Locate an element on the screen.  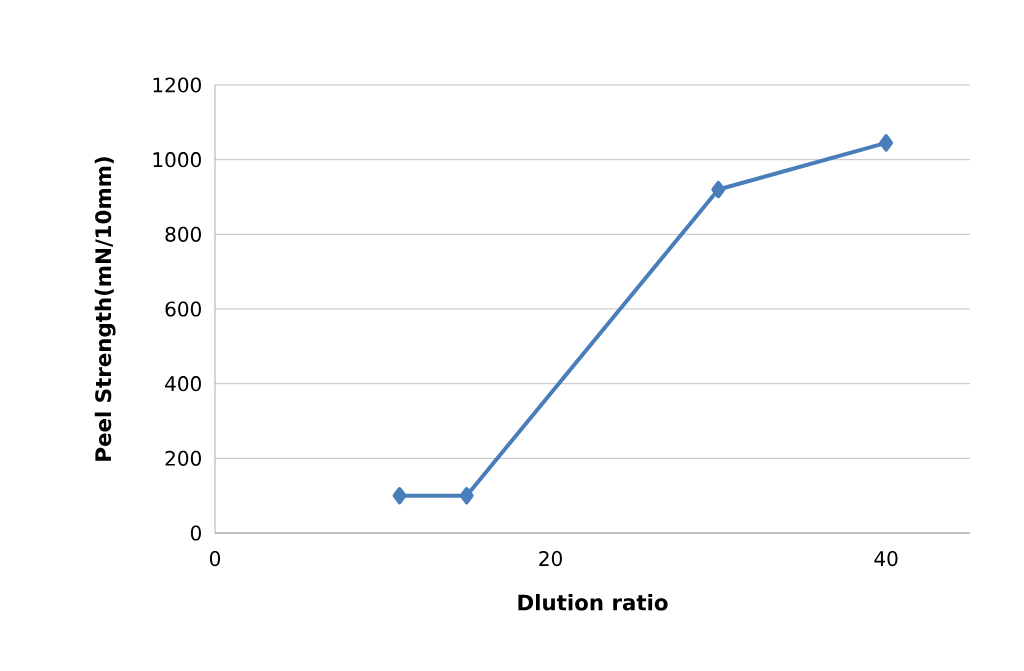
y-tick-label: 1200 is located at coordinates (177, 85).